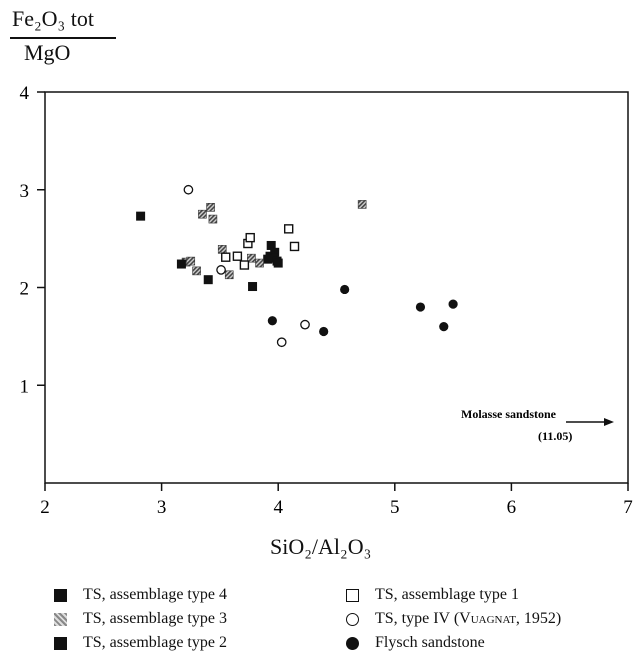  Describe the element at coordinates (63, 38) in the screenshot. I see `y-axis-label-fraction-bar` at that location.